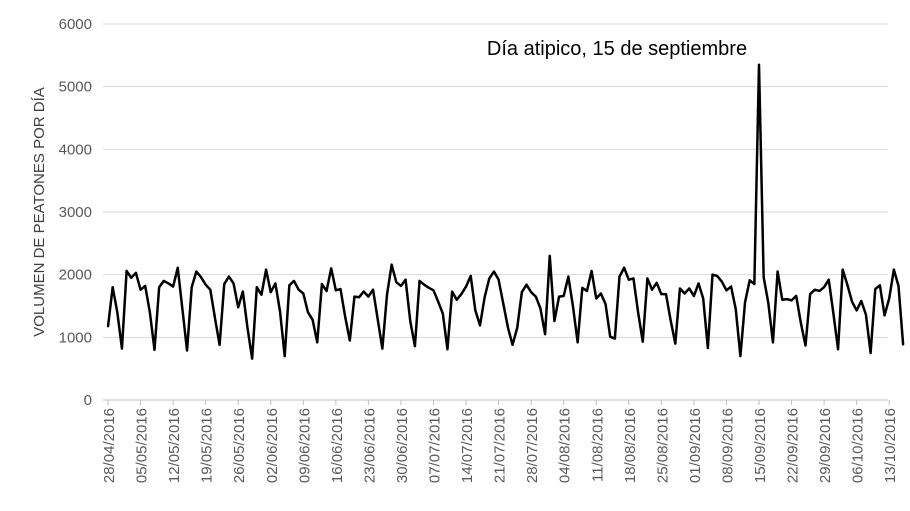 This screenshot has width=910, height=511. I want to click on x-tick-label: 28/07/2016, so click(532, 445).